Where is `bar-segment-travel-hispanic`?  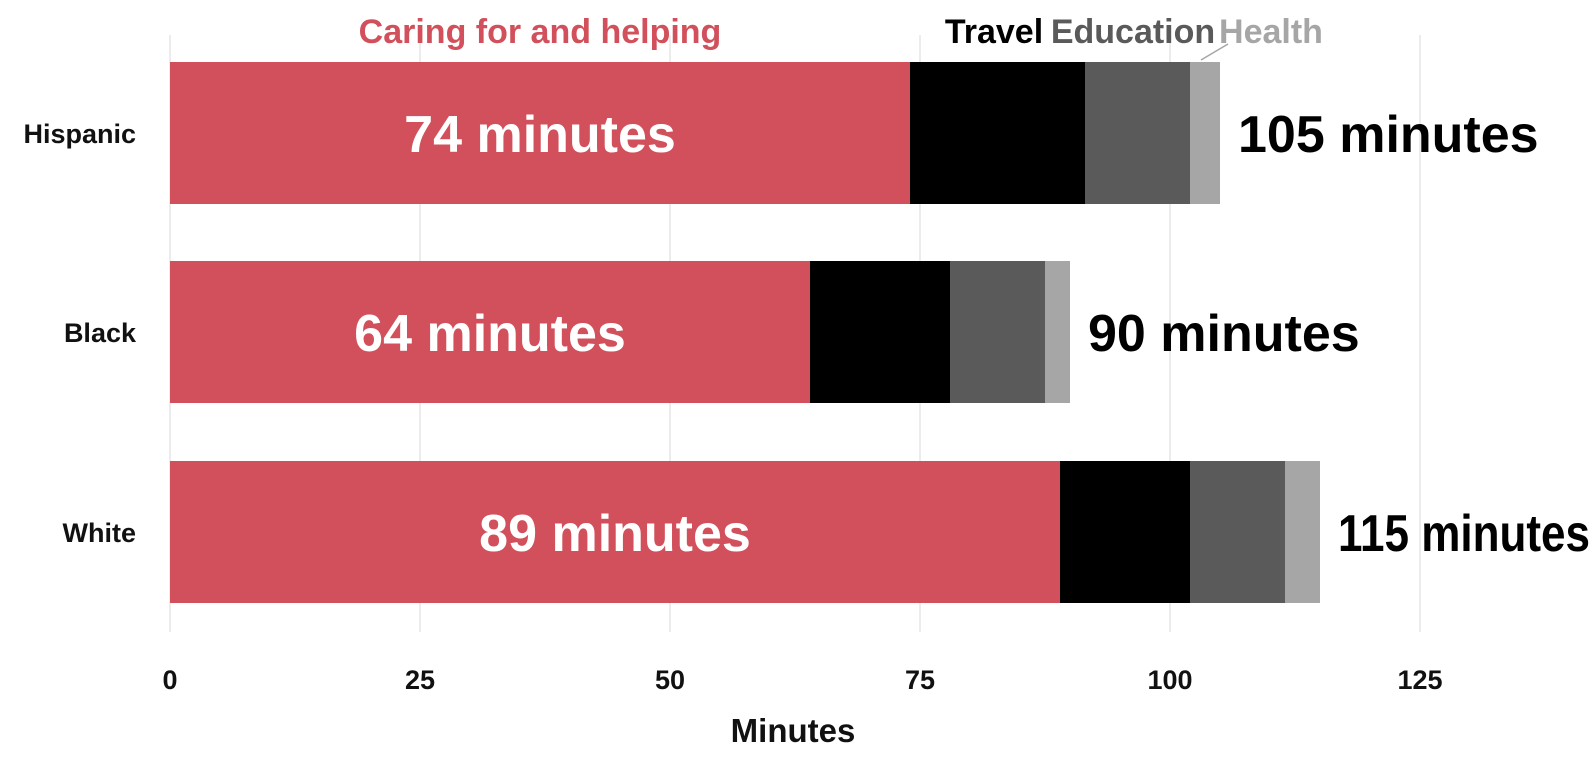 bar-segment-travel-hispanic is located at coordinates (997, 133).